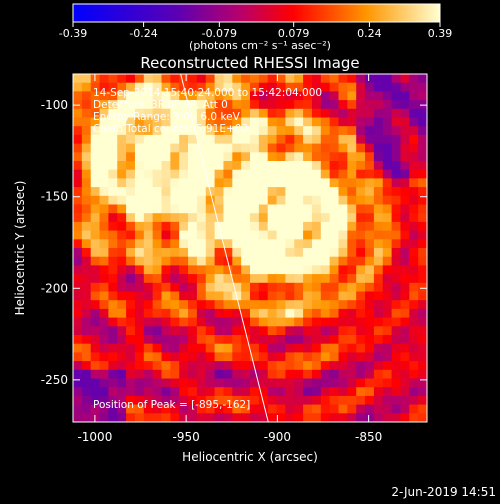  I want to click on annotation-clean: Clean Total counts: 5.91E+03, so click(170, 129).